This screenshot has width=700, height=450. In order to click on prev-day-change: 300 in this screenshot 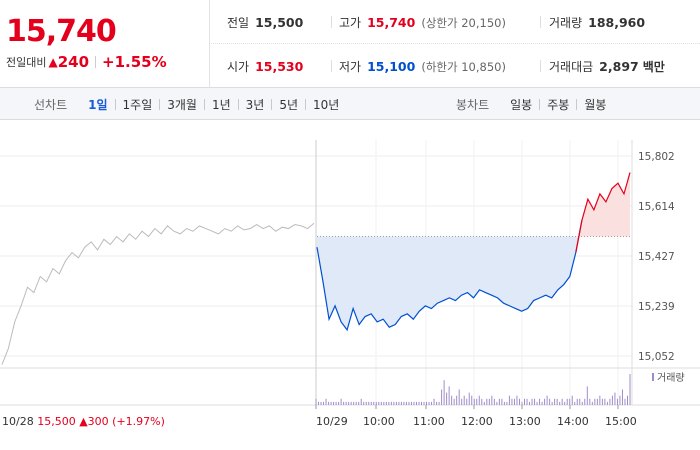, I will do `click(100, 421)`.